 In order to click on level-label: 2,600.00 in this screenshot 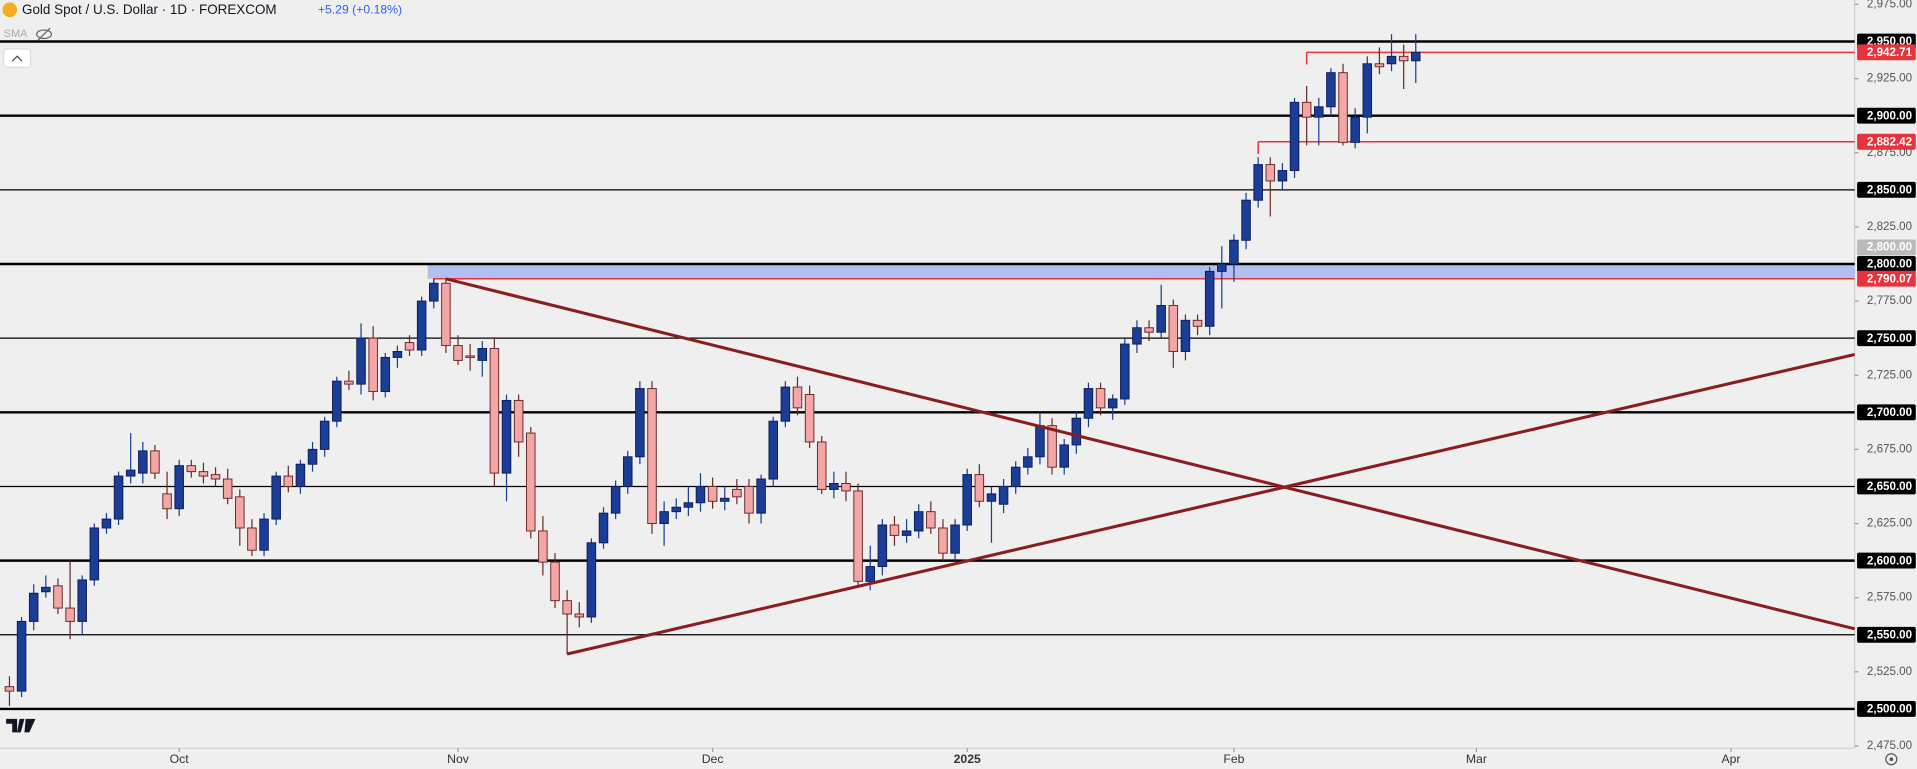, I will do `click(1889, 560)`.